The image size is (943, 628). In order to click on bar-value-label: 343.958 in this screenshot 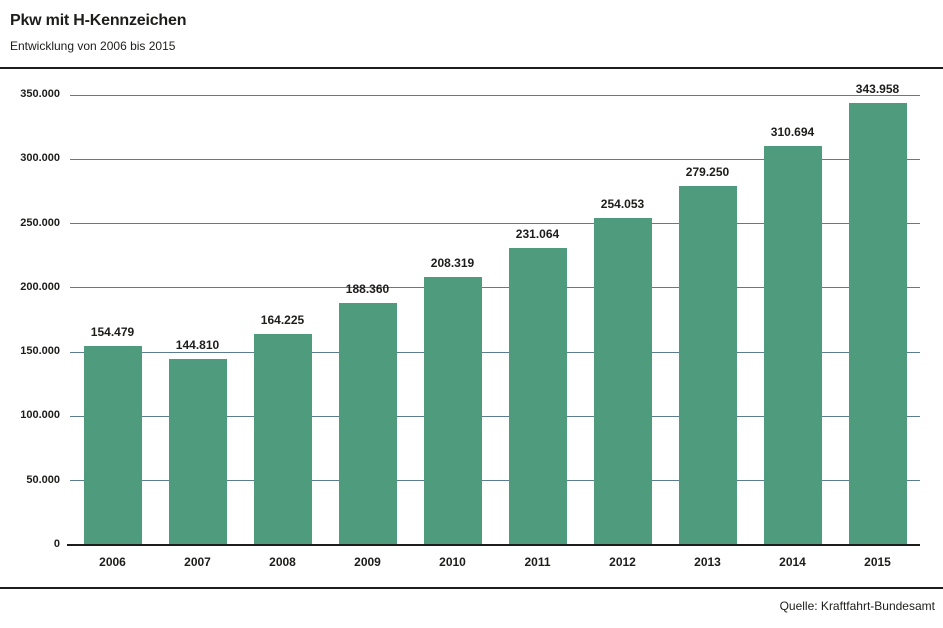, I will do `click(877, 88)`.